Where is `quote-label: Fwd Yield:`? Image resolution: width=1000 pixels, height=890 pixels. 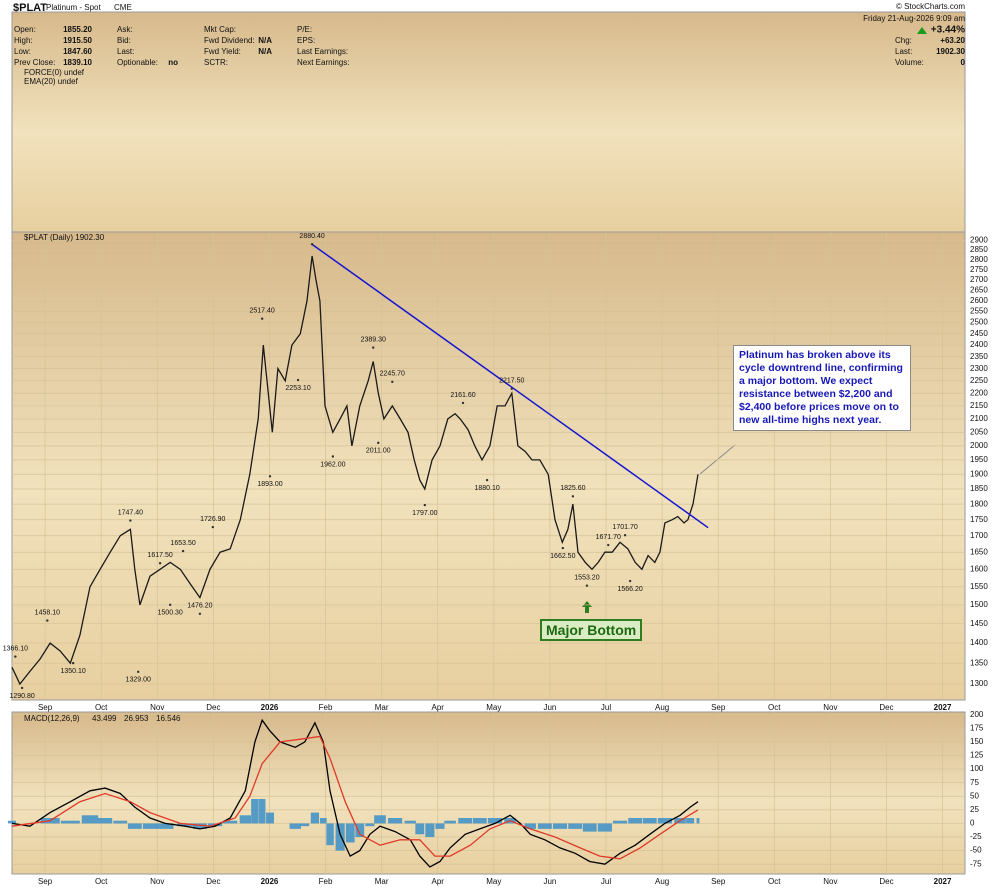 quote-label: Fwd Yield: is located at coordinates (222, 51).